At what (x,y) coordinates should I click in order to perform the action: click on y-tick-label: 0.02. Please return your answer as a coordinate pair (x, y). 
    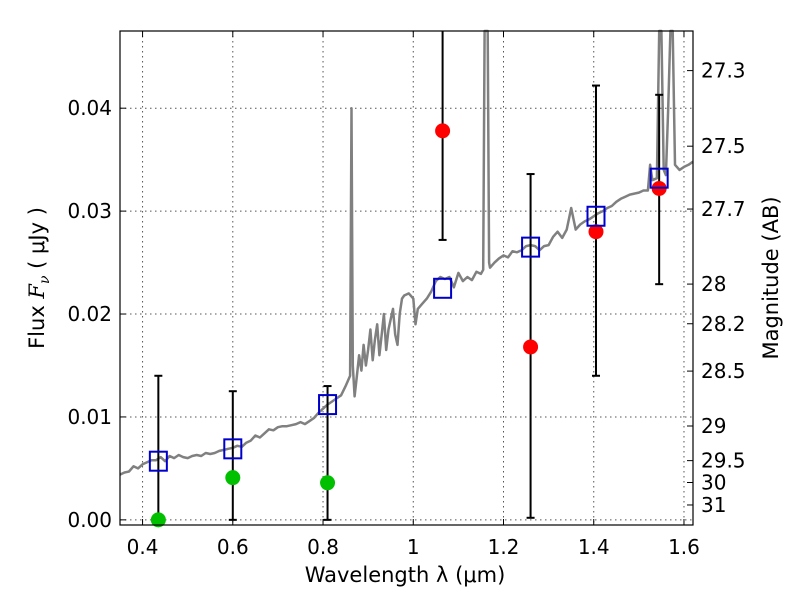
    Looking at the image, I should click on (89, 314).